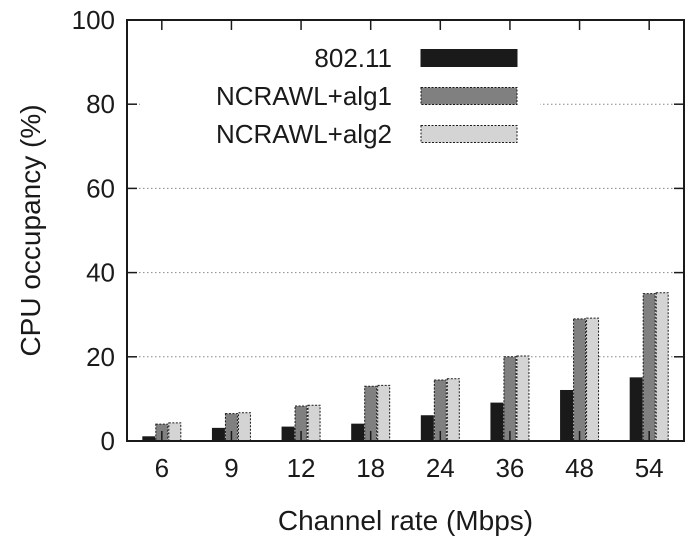  I want to click on x-tick-label: 48, so click(579, 468).